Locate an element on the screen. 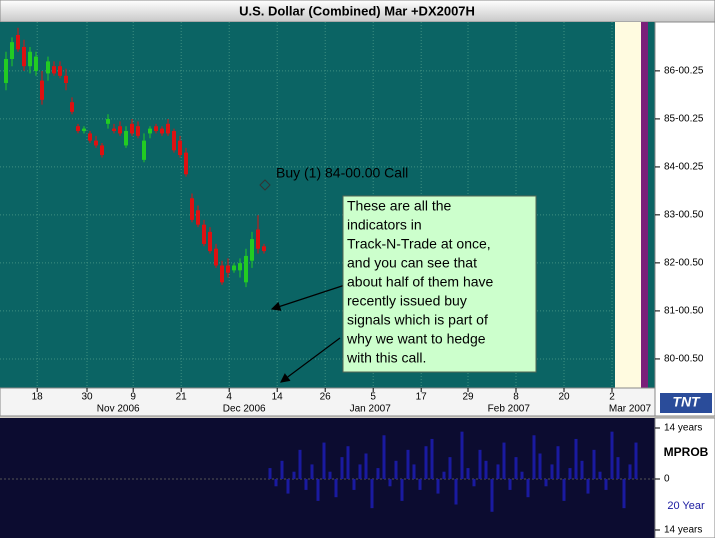 The height and width of the screenshot is (538, 715). callout-line: and you can see that is located at coordinates (412, 263).